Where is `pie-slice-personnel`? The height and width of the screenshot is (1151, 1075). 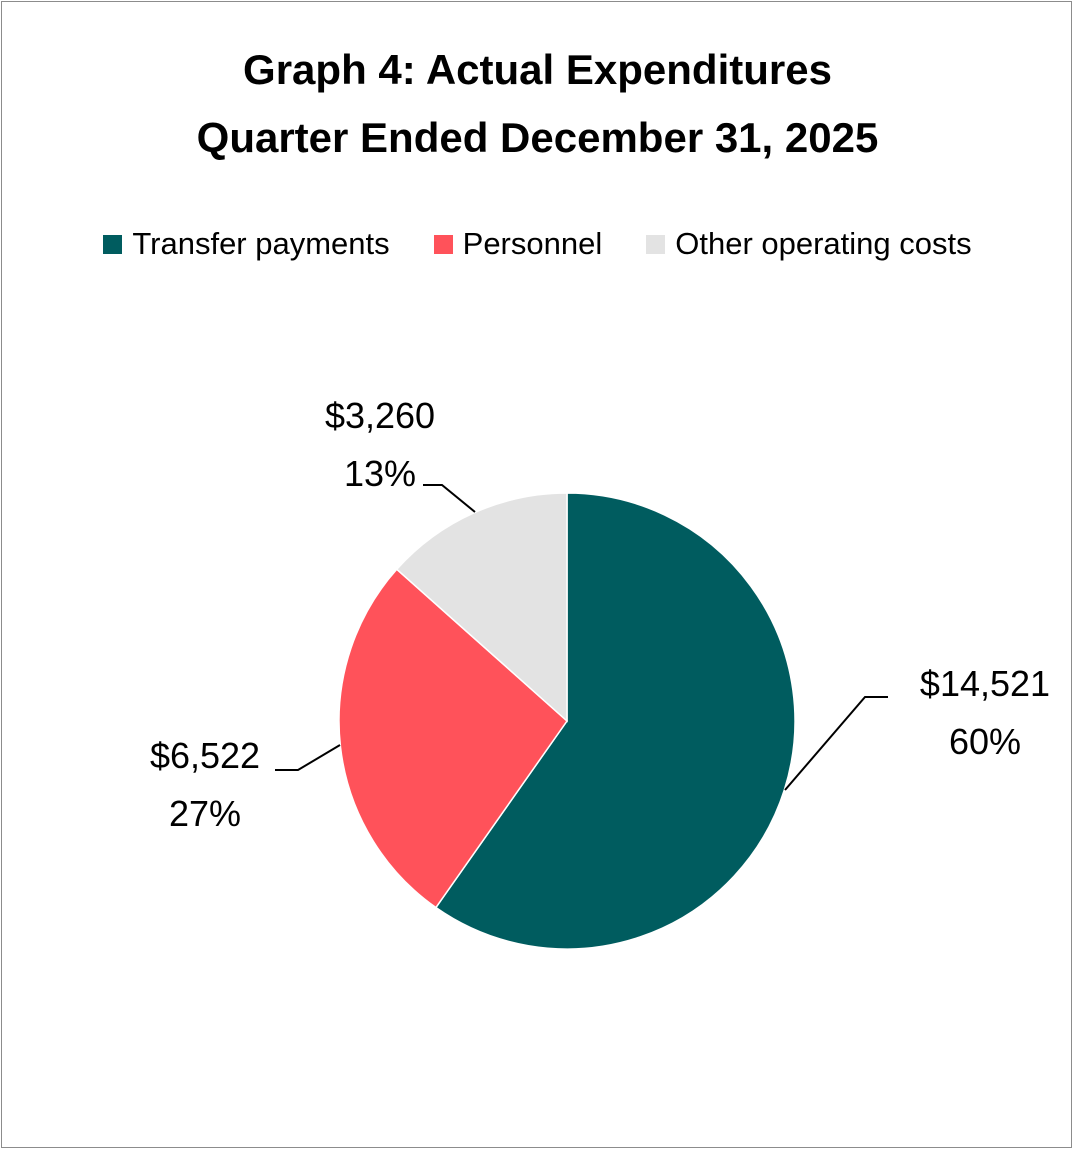
pie-slice-personnel is located at coordinates (453, 738).